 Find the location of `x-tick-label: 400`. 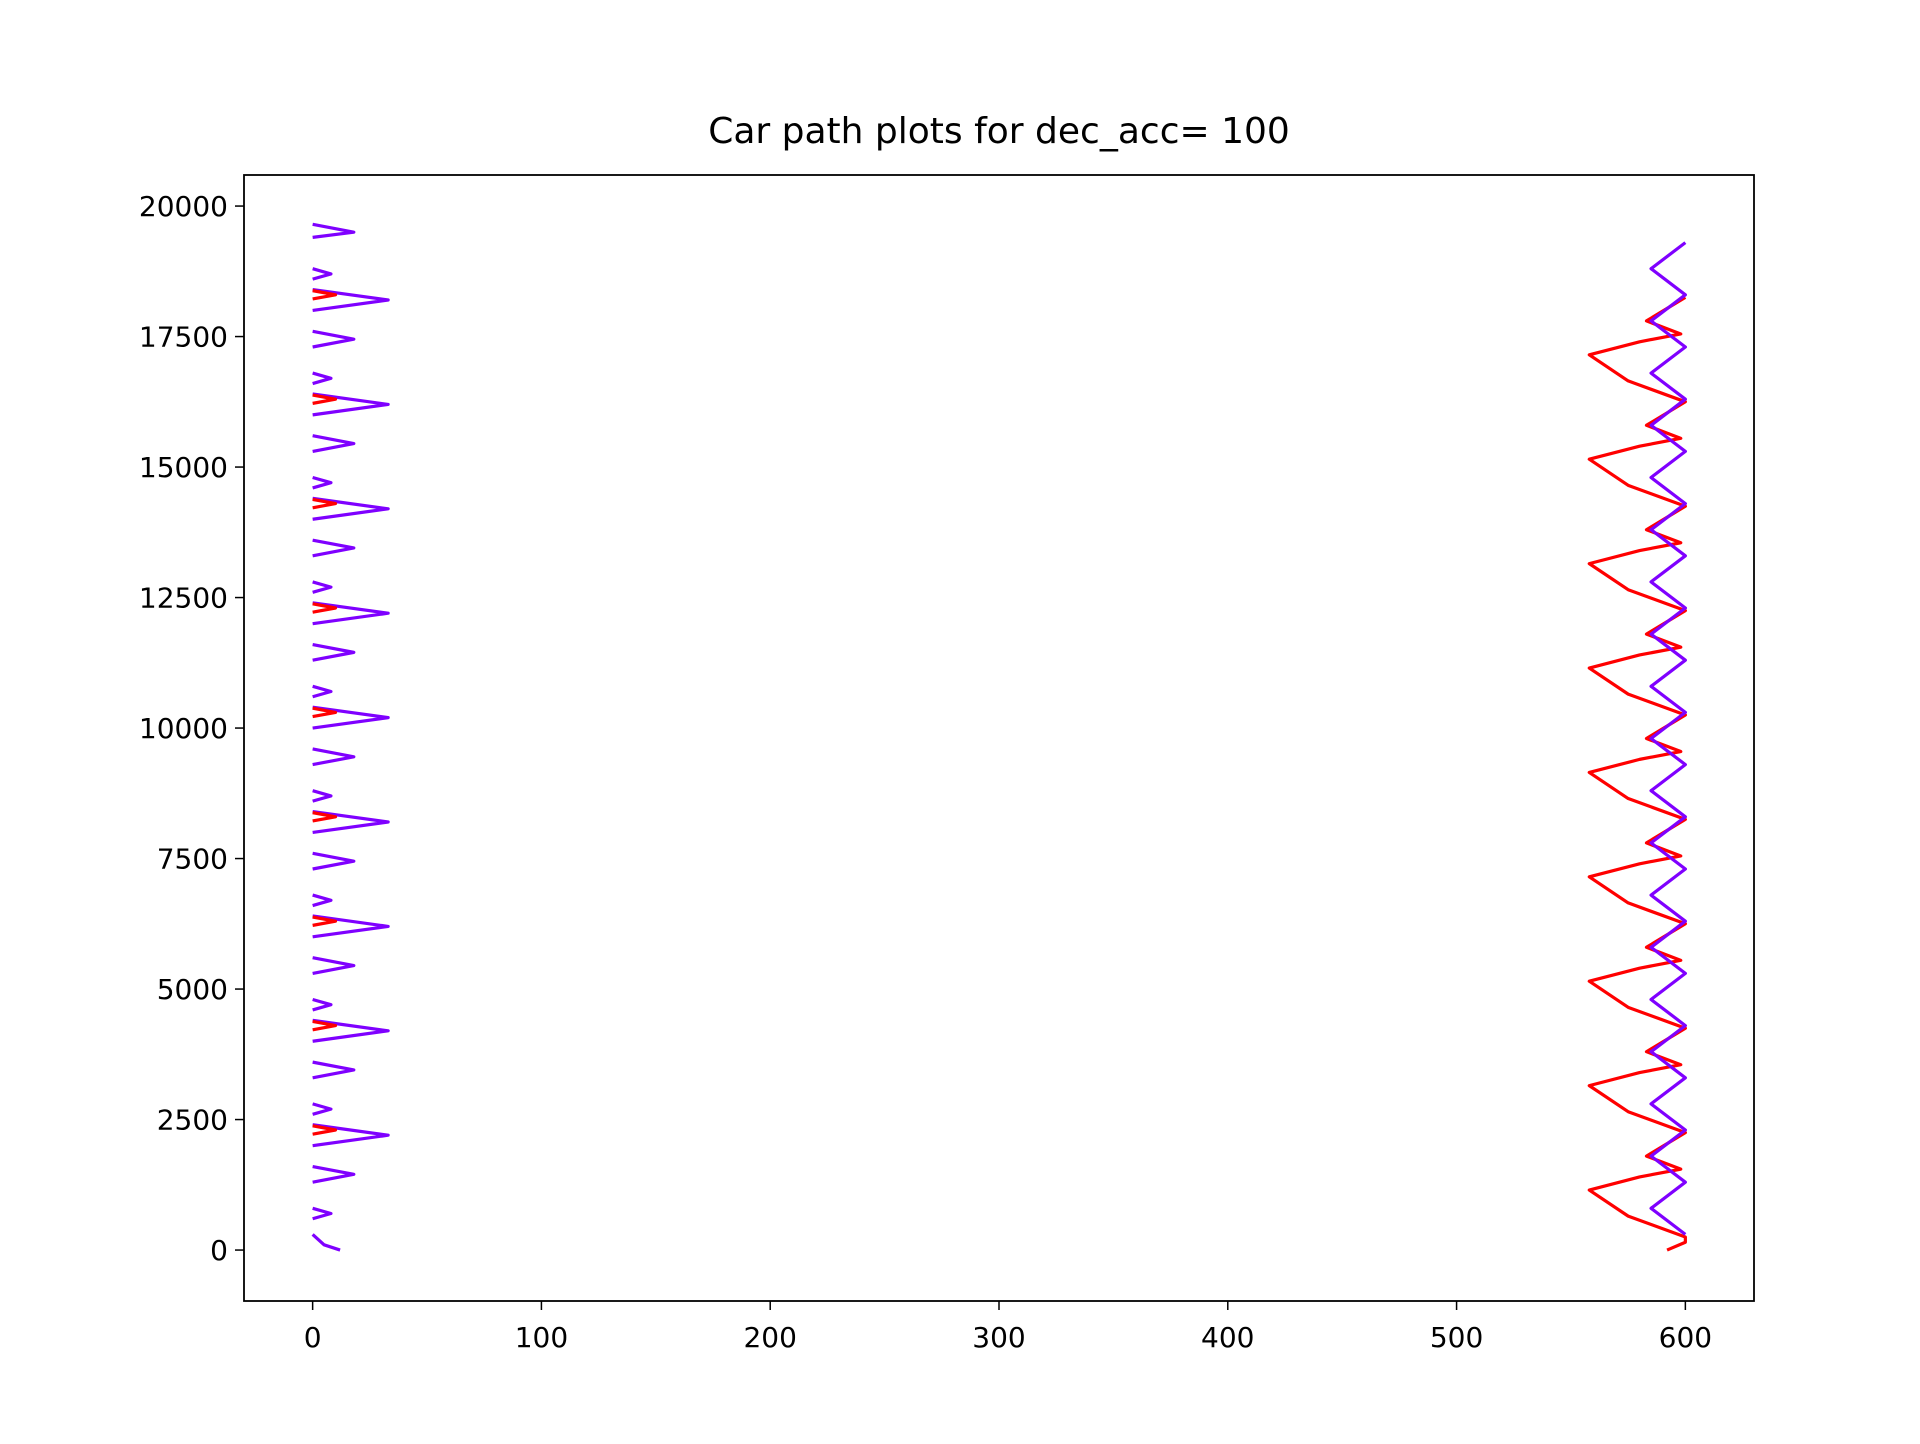

x-tick-label: 400 is located at coordinates (1227, 1337).